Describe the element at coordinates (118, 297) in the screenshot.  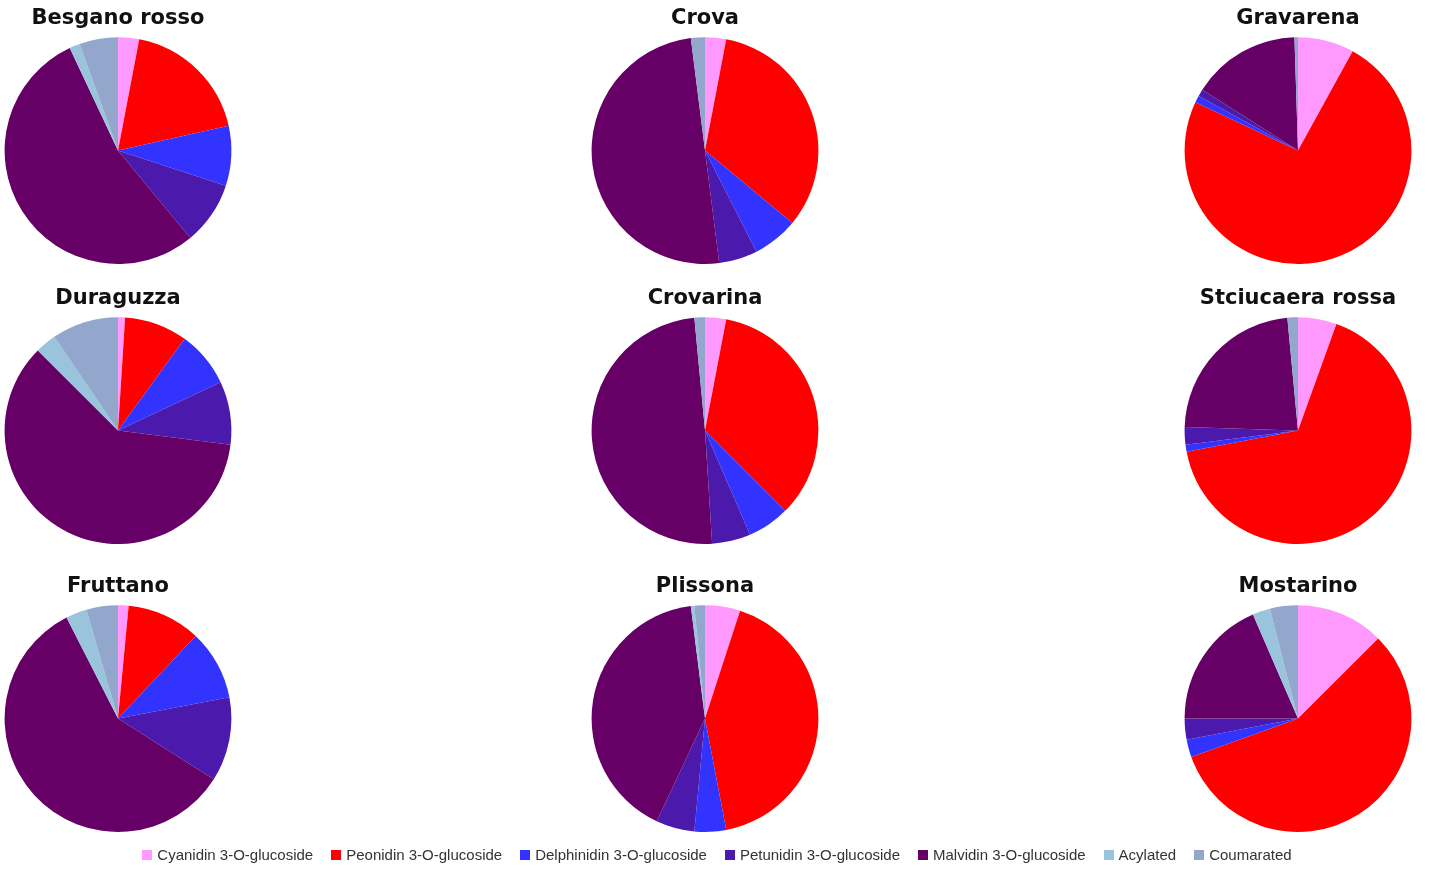
I see `chart-title: Duraguzza` at that location.